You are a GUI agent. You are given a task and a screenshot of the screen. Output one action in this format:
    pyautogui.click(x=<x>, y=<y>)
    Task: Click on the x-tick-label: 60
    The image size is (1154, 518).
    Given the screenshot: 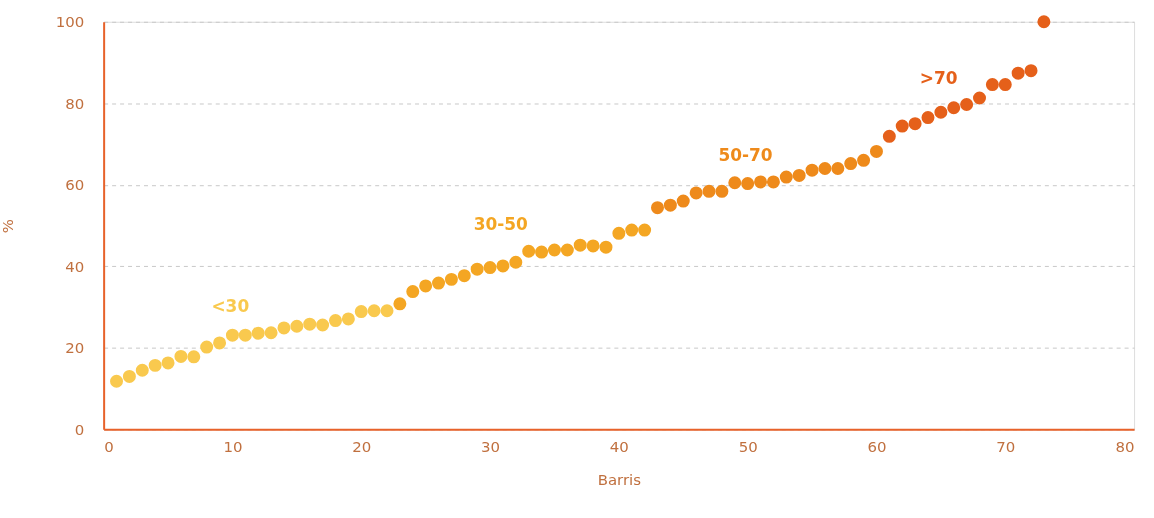 What is the action you would take?
    pyautogui.click(x=877, y=446)
    